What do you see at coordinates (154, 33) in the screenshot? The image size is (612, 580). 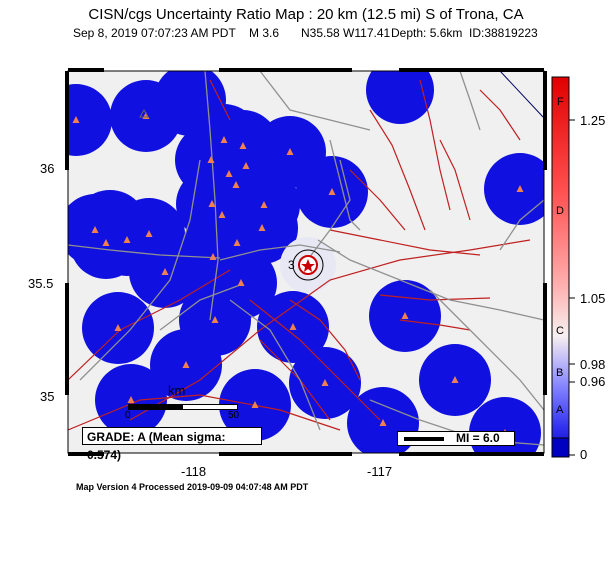 I see `event-date: Sep 8, 2019 07:07:23 AM PDT` at bounding box center [154, 33].